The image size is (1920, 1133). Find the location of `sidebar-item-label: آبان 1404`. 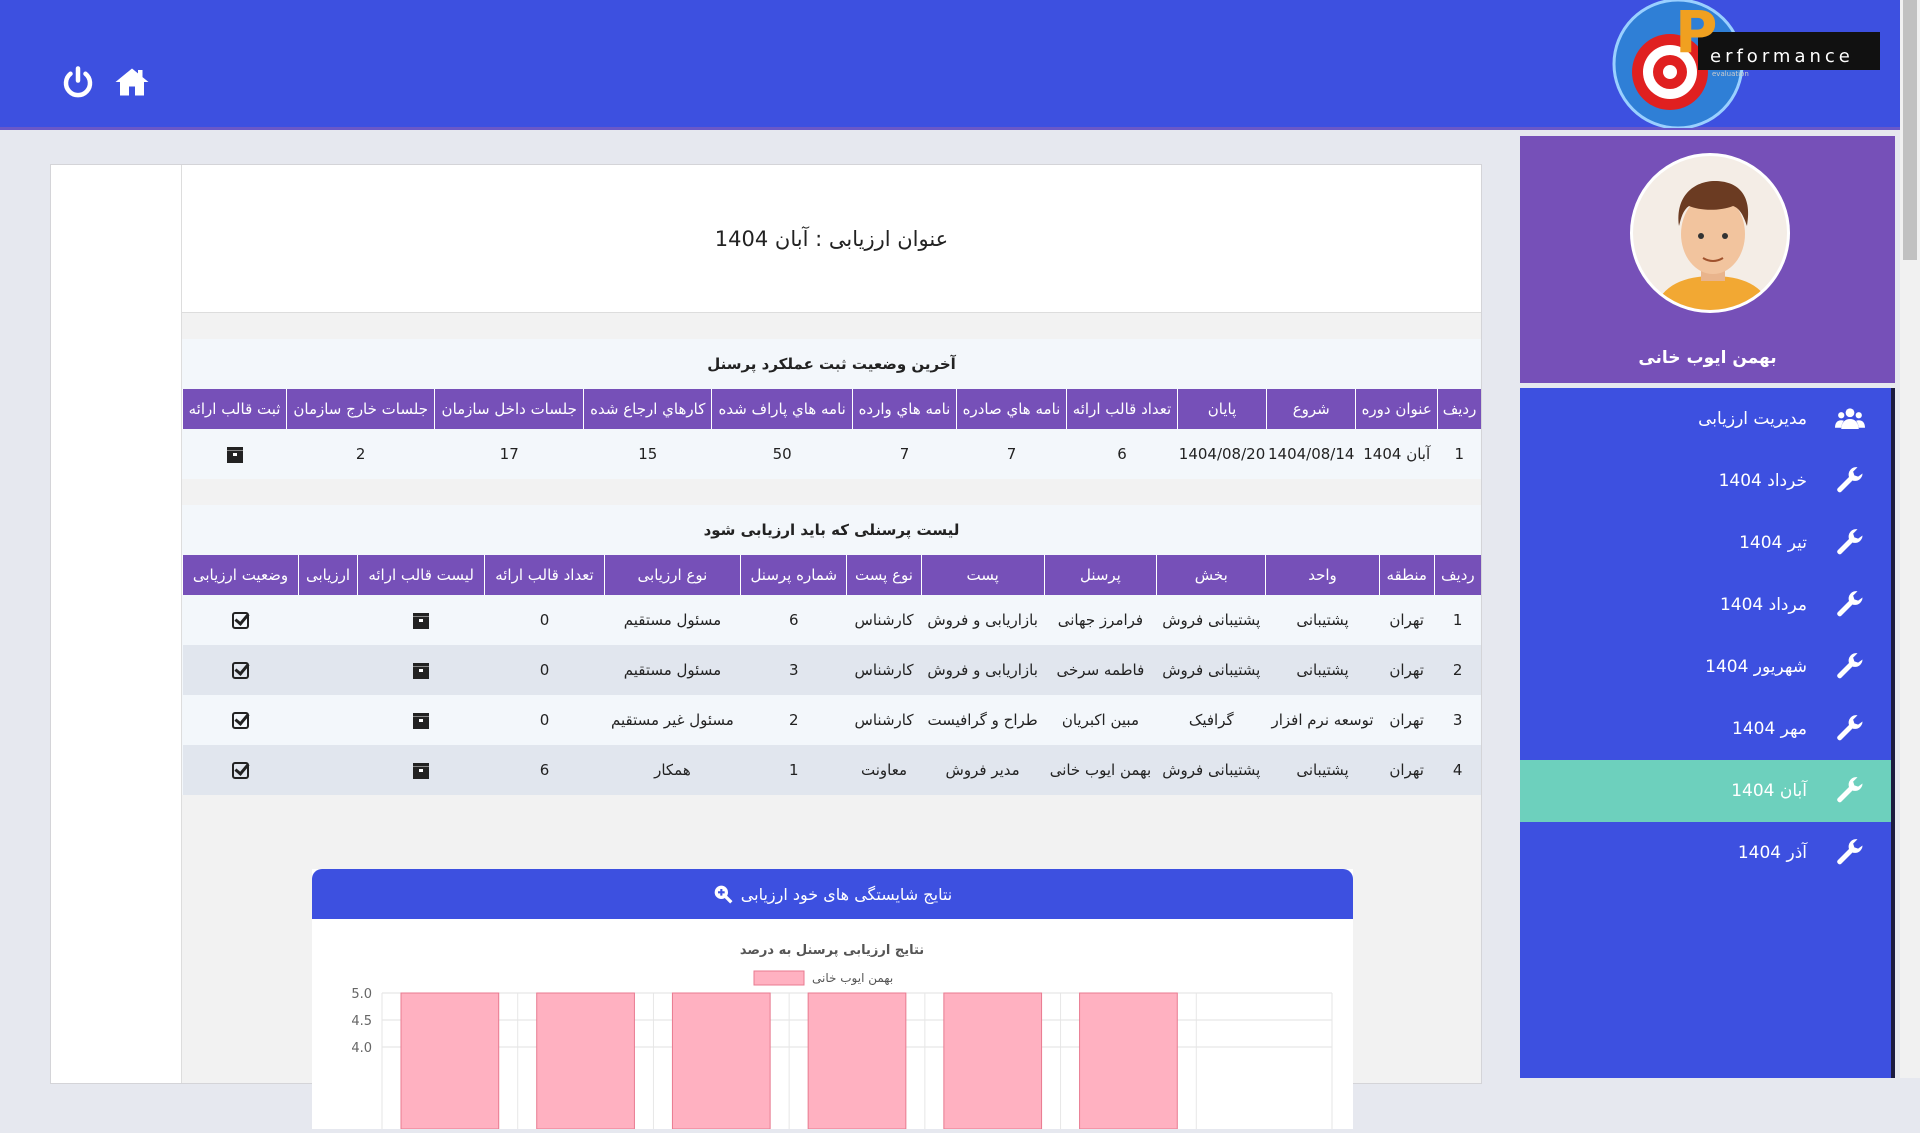

sidebar-item-label: آبان 1404 is located at coordinates (1769, 791).